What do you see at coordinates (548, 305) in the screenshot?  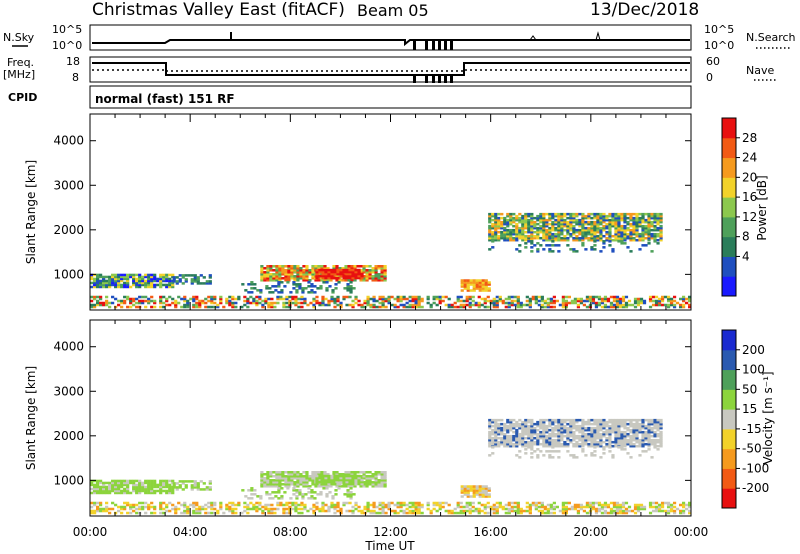 I see `power-cell-1927` at bounding box center [548, 305].